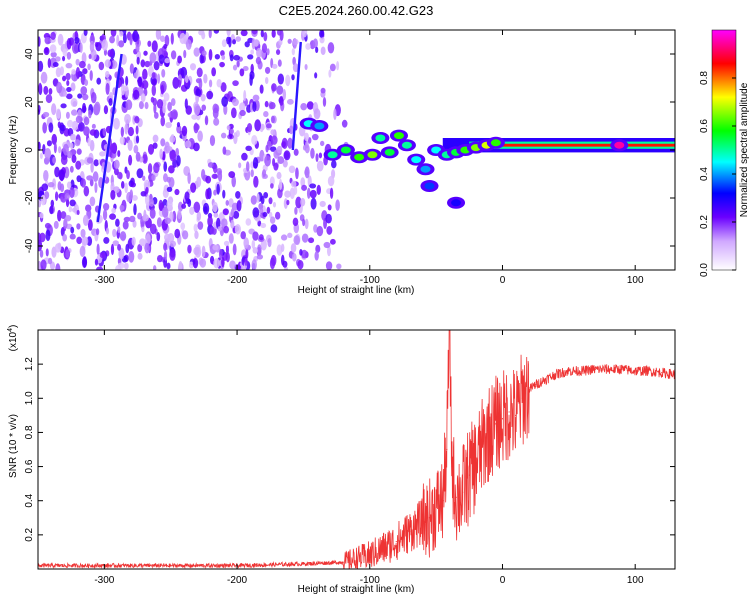 This screenshot has height=600, width=750. Describe the element at coordinates (29, 398) in the screenshot. I see `y-tick-label: 1.0` at that location.